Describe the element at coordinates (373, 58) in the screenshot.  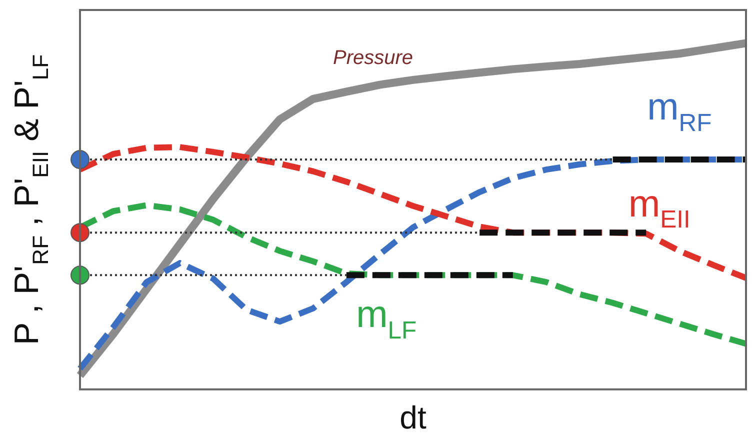
I see `series-label: Pressure` at that location.